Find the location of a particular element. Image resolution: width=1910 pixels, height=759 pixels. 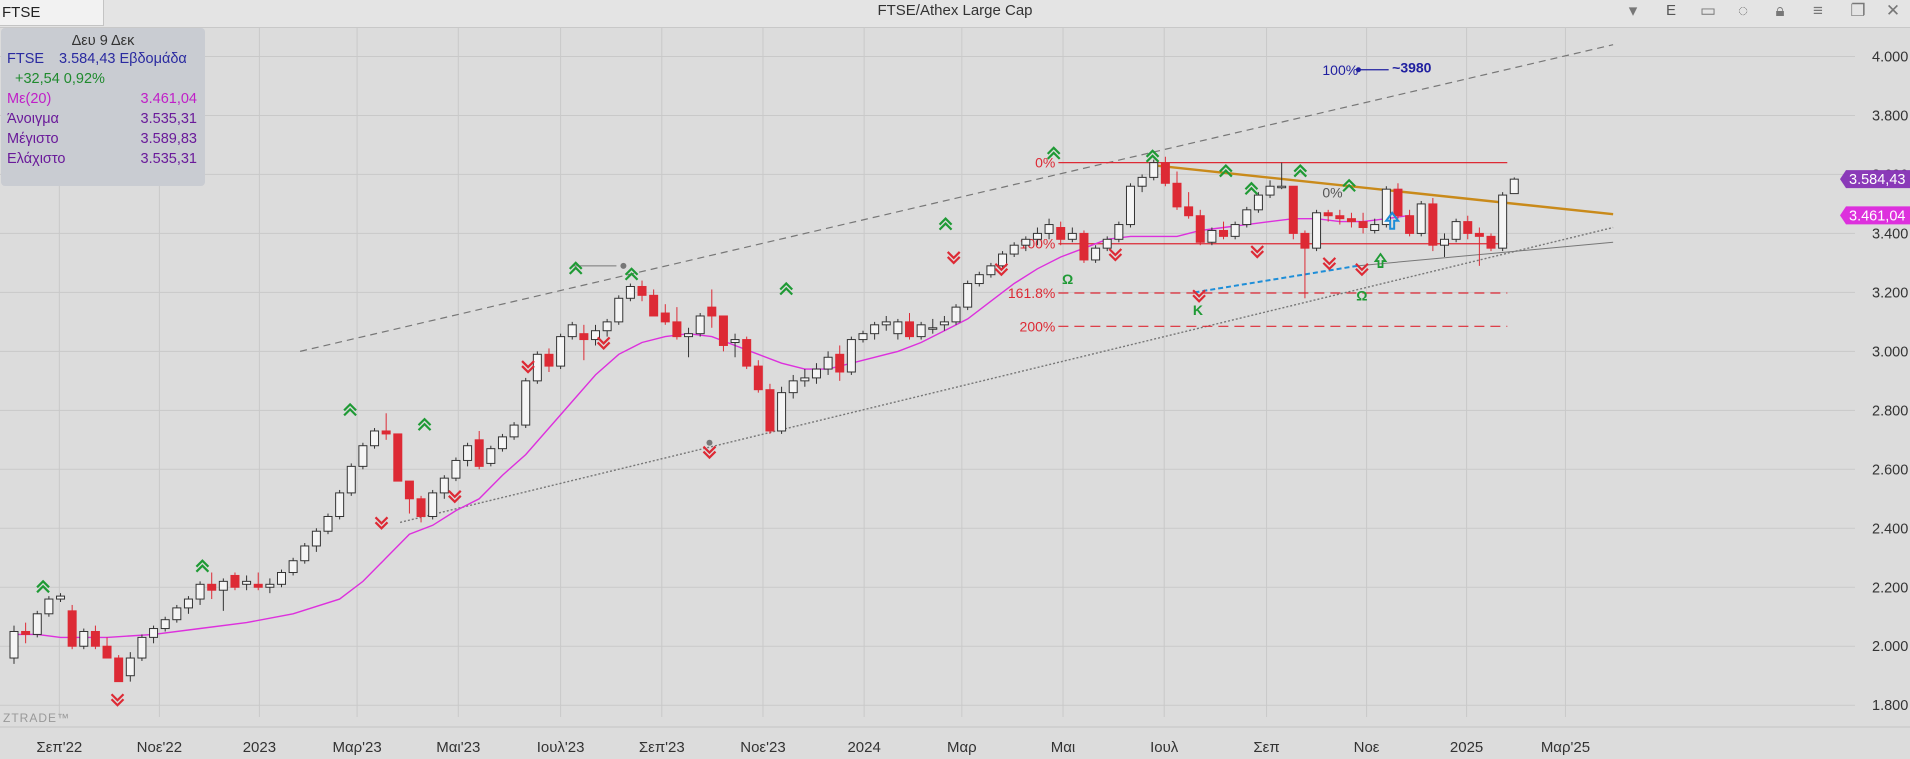

info-ma-value: 3.461,04 is located at coordinates (168, 99).